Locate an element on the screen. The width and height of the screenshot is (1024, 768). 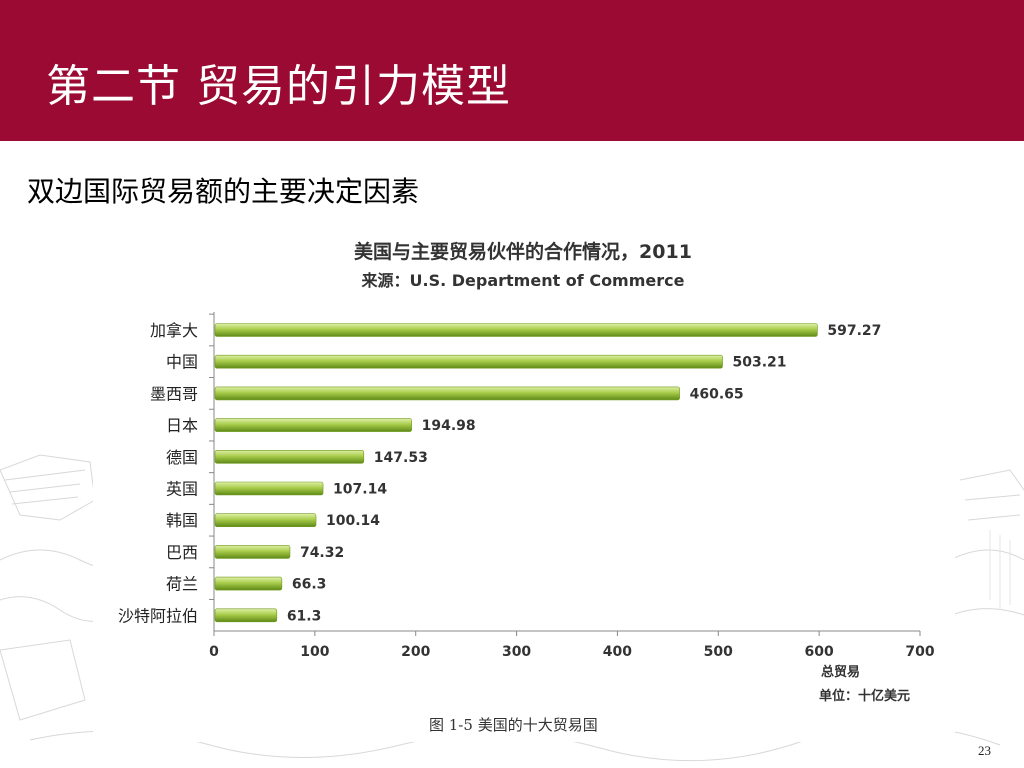
x-tick-label: 100 is located at coordinates (314, 652).